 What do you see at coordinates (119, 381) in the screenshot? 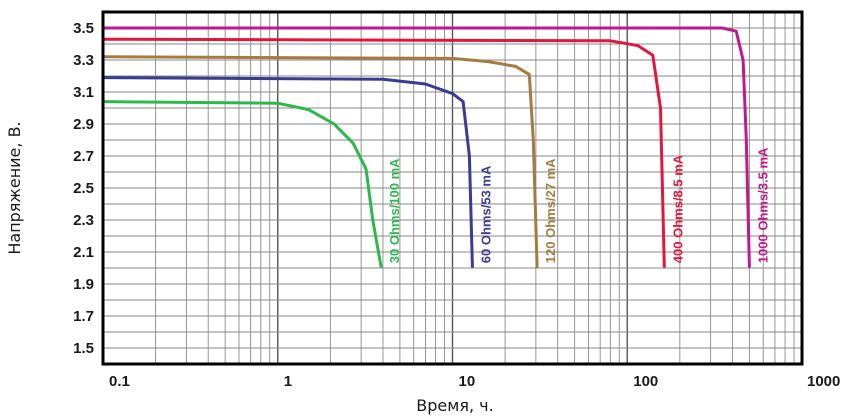
I see `x-tick-label: 0.1` at bounding box center [119, 381].